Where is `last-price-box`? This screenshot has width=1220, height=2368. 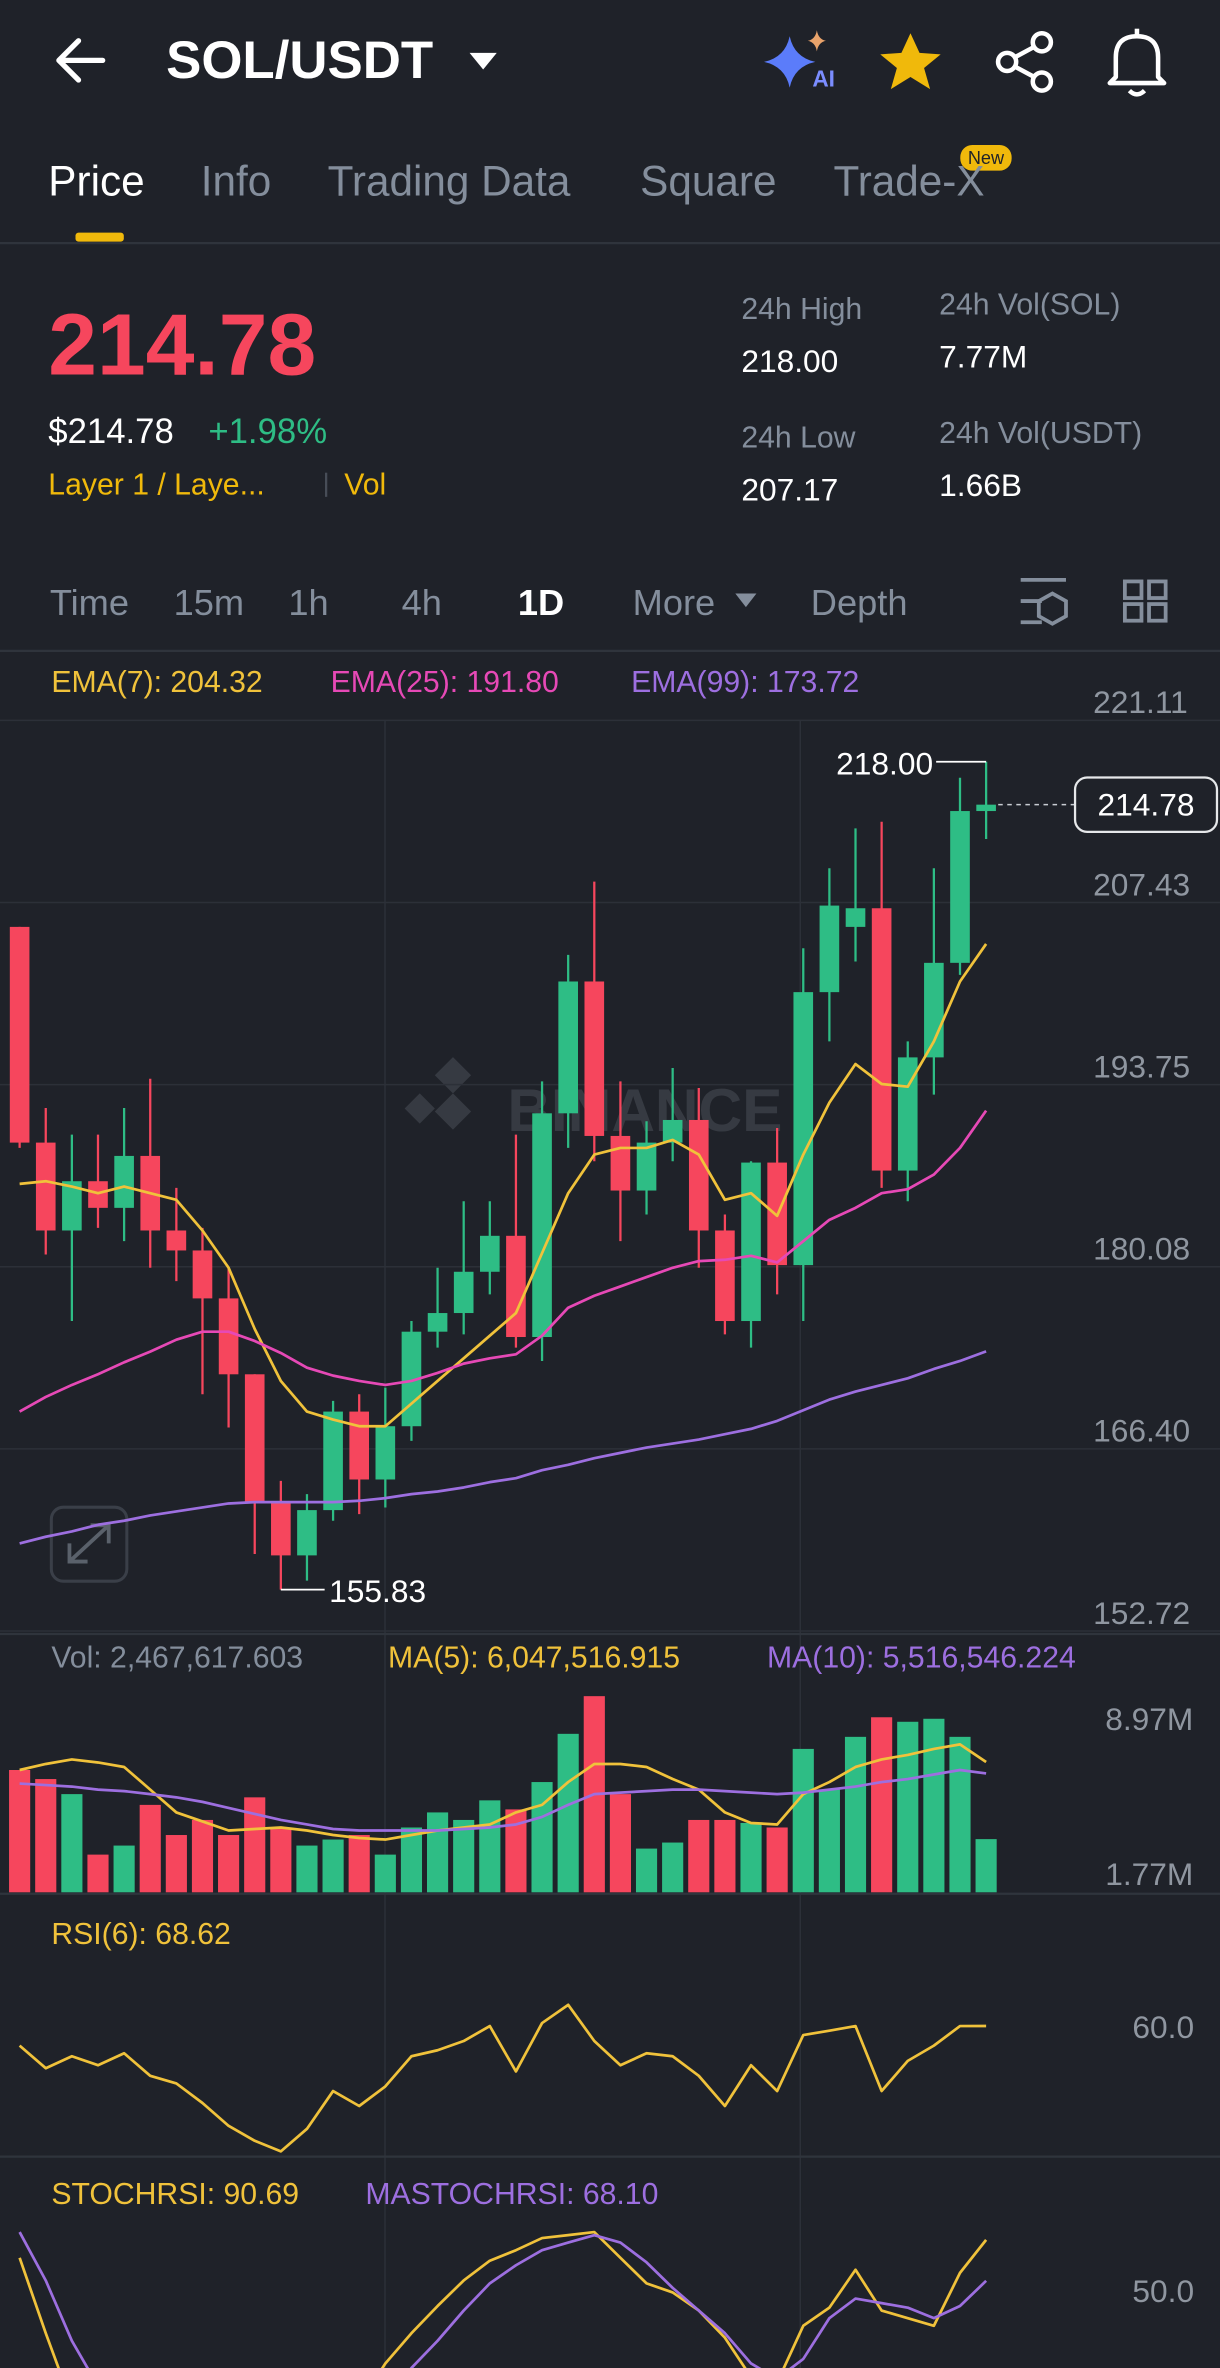 last-price-box is located at coordinates (1146, 804).